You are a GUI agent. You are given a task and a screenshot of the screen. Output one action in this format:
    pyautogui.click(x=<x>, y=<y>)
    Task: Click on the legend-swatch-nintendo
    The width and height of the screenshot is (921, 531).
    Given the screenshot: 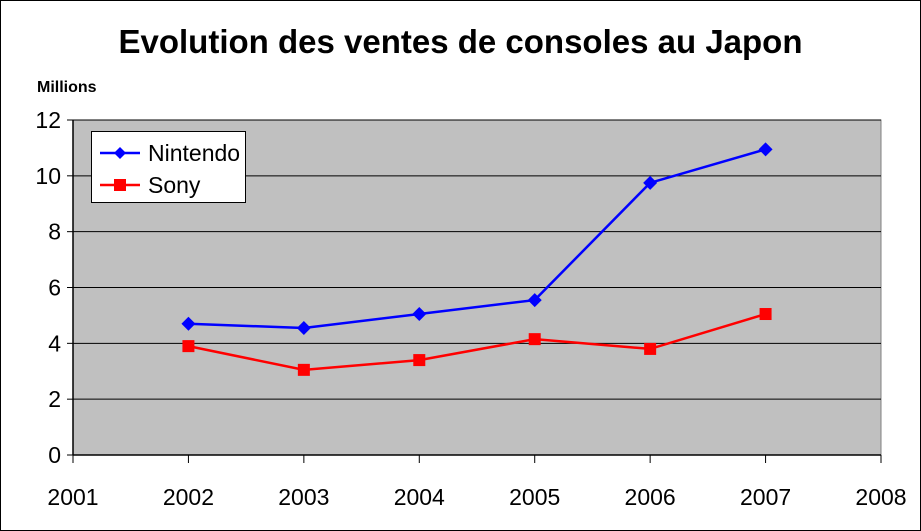 What is the action you would take?
    pyautogui.click(x=120, y=153)
    